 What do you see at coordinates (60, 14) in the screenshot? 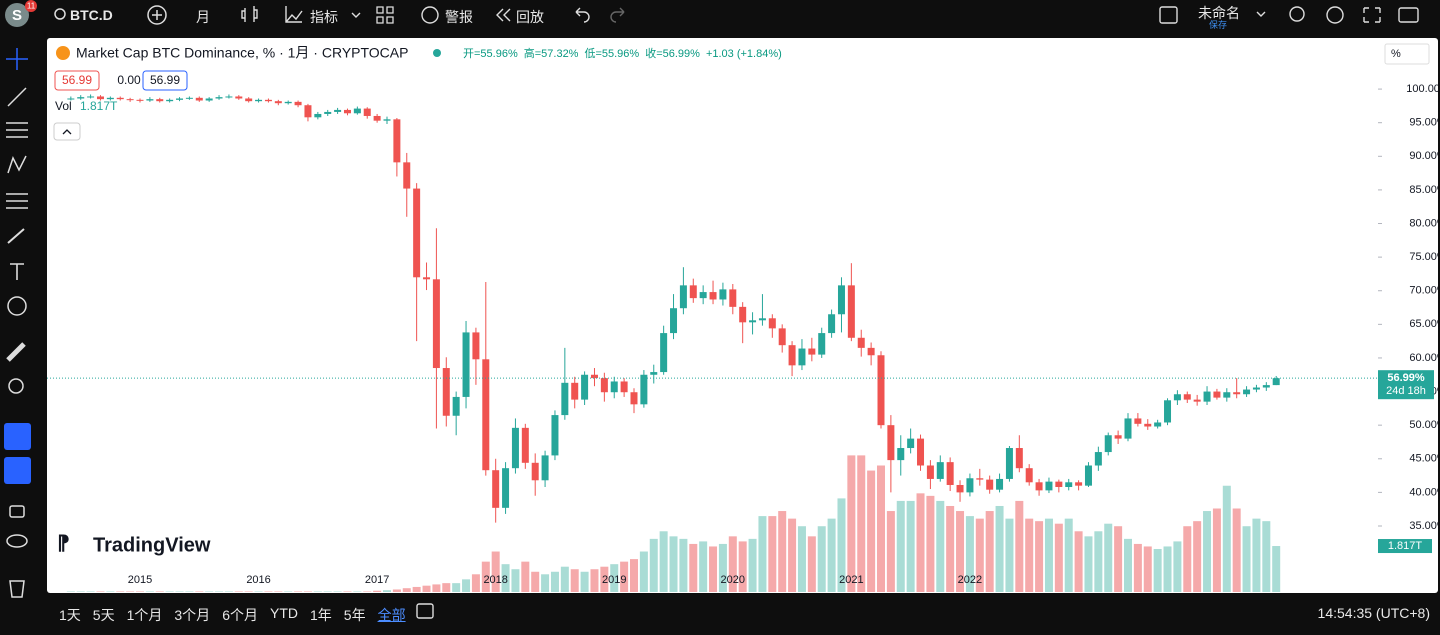
I see `search-icon` at bounding box center [60, 14].